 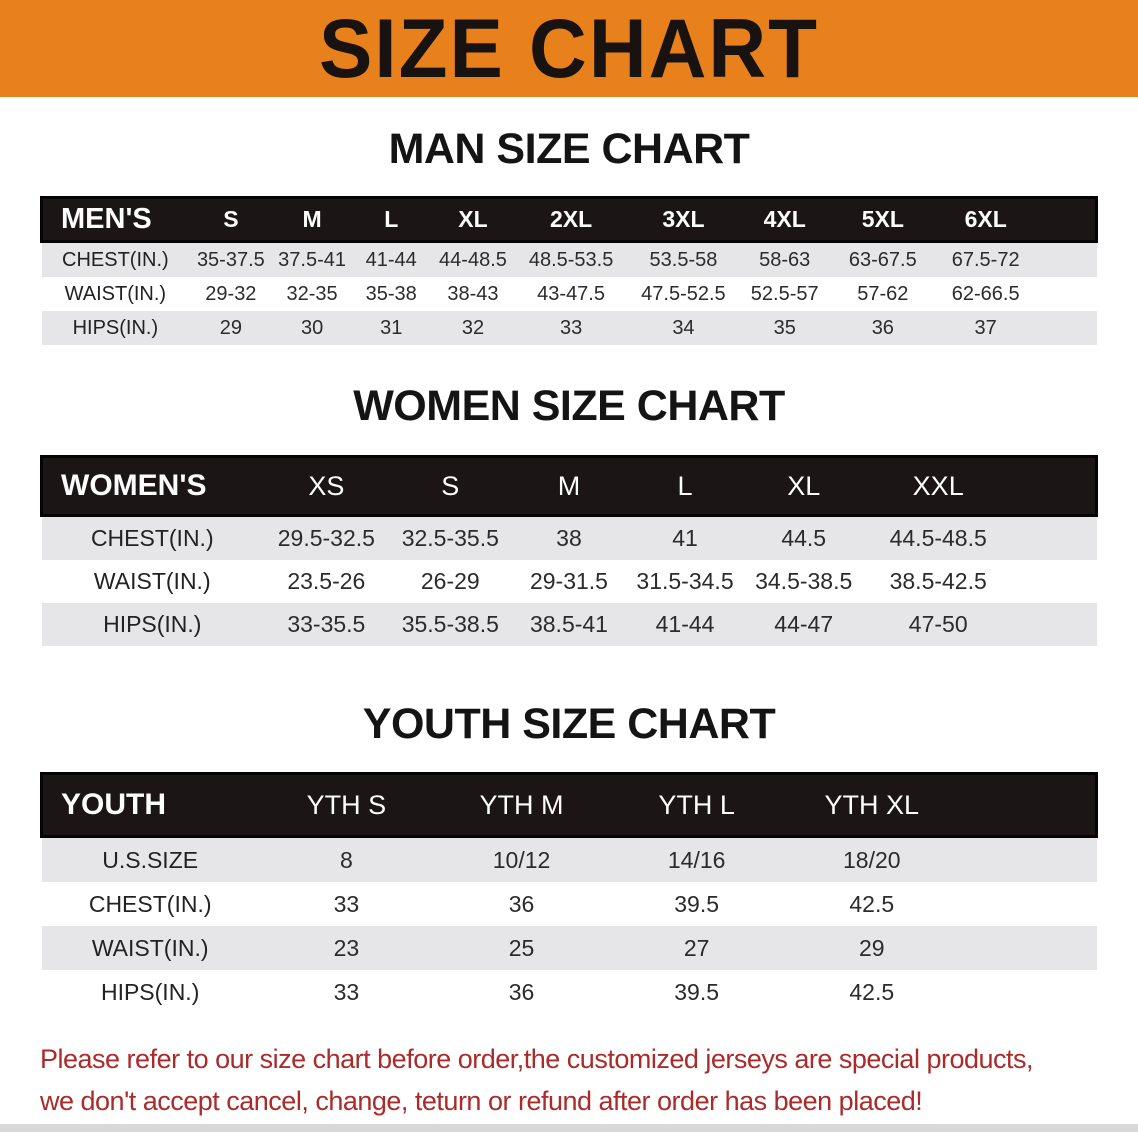 I want to click on table-cell: 38-43, so click(x=473, y=293).